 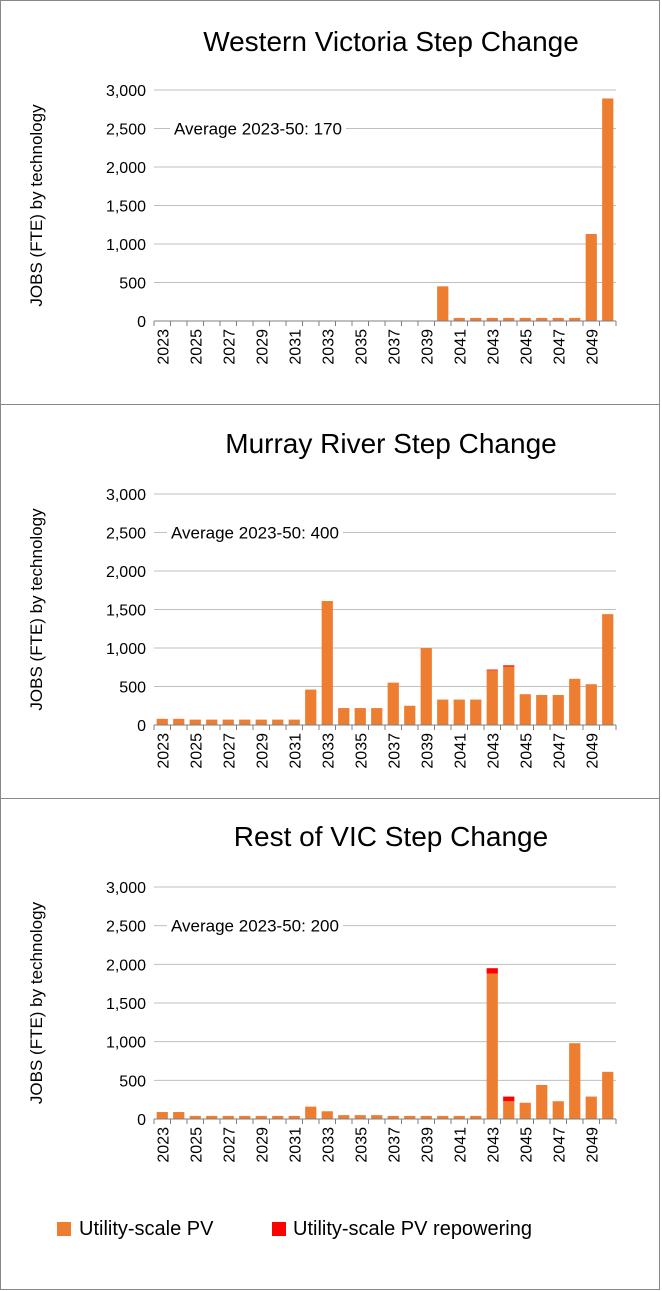 I want to click on legend-label-utility-scale-pv-repowering: Utility-scale PV repowering, so click(x=412, y=1229).